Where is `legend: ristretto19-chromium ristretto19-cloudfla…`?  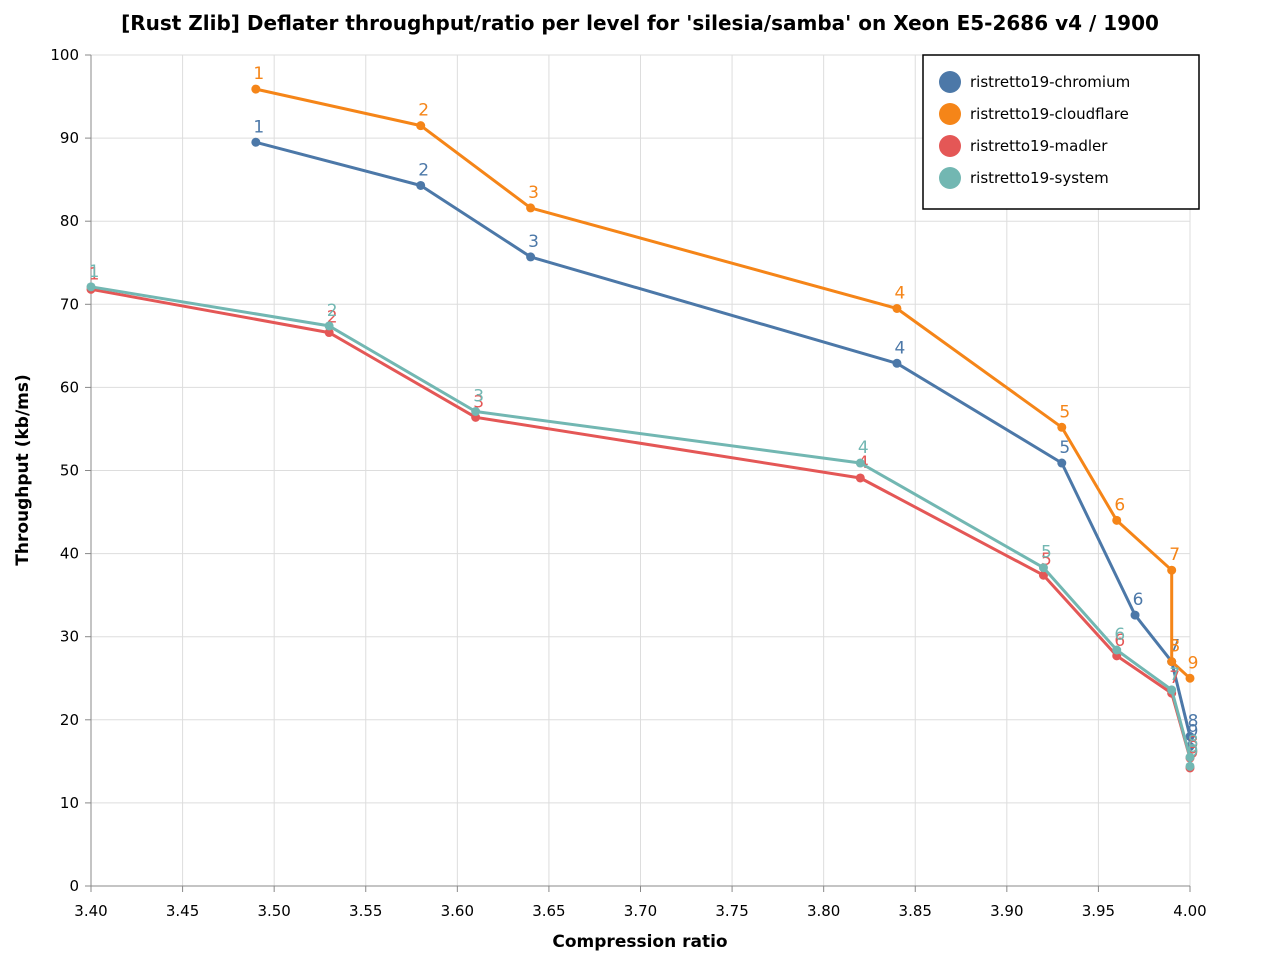 legend: ristretto19-chromium ristretto19-cloudfla… is located at coordinates (1061, 132).